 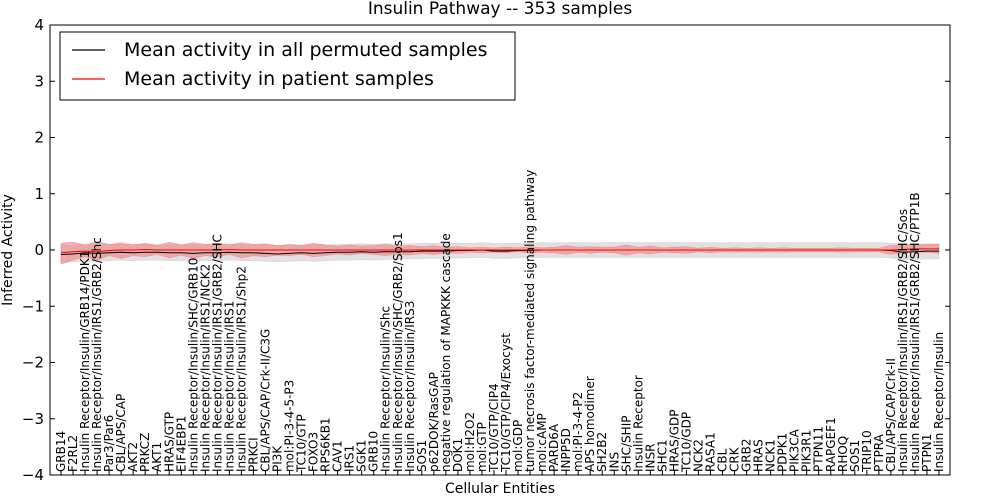 I want to click on category-label: GRB2, so click(x=747, y=455).